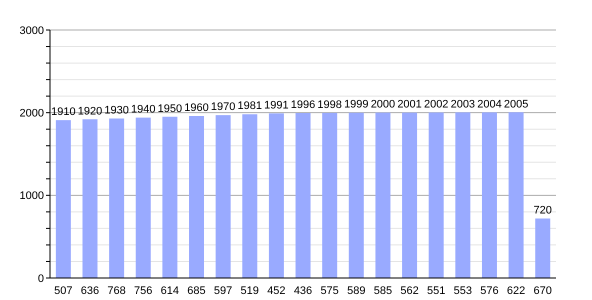  What do you see at coordinates (409, 104) in the screenshot?
I see `data-label: 2001` at bounding box center [409, 104].